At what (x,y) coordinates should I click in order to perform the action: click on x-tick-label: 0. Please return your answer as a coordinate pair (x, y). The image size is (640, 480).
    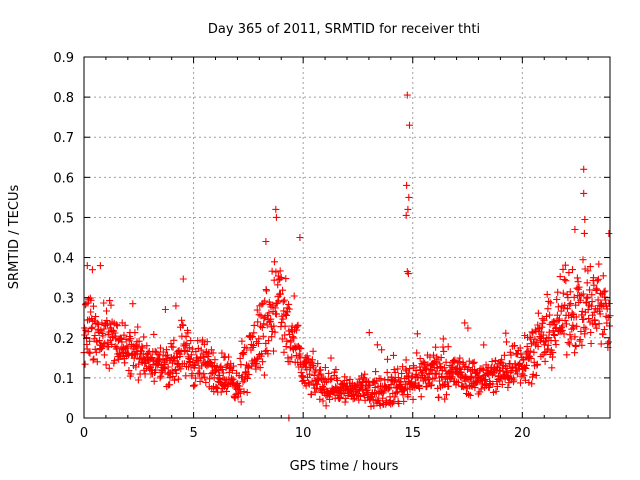
    Looking at the image, I should click on (84, 433).